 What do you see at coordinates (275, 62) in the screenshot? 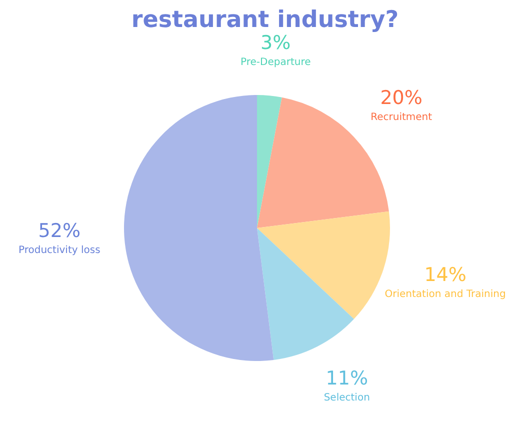
I see `slice-label: Pre-Departure` at bounding box center [275, 62].